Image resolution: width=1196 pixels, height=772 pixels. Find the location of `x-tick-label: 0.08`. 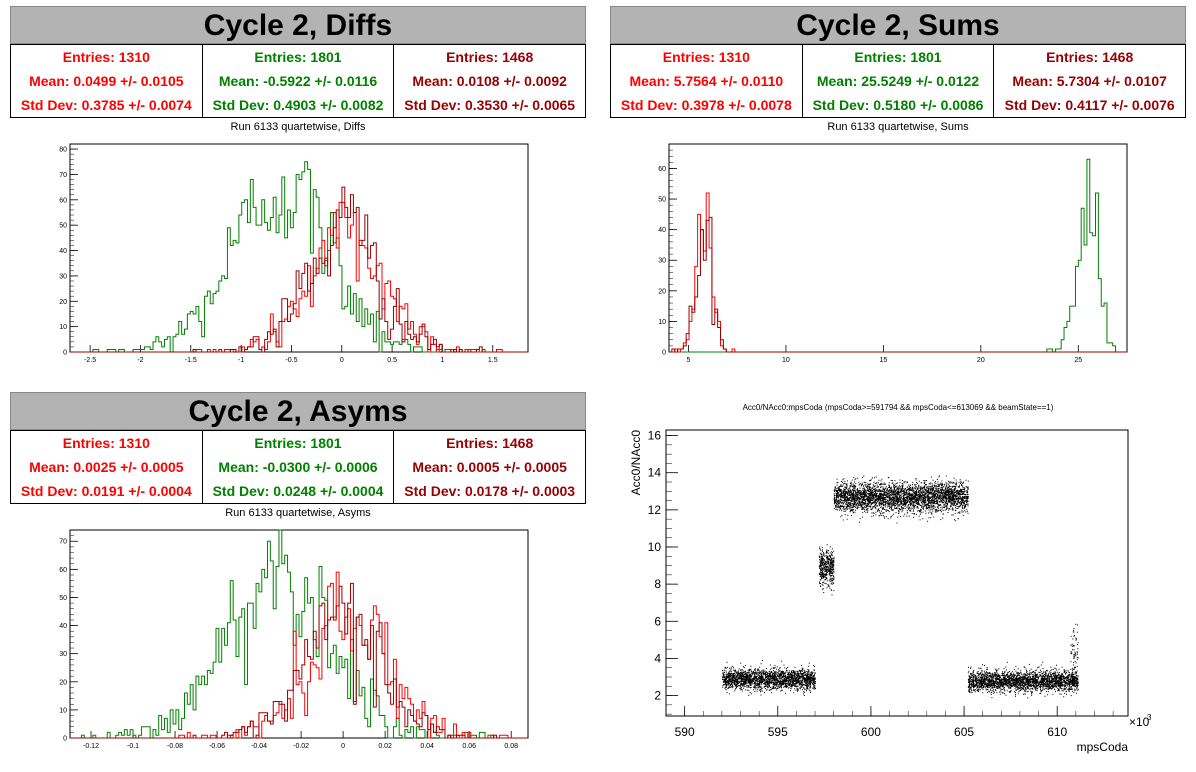

x-tick-label: 0.08 is located at coordinates (511, 746).